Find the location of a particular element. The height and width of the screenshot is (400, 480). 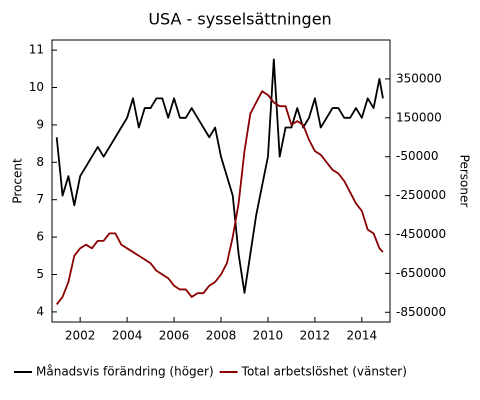

y2-tick-label: -650000 is located at coordinates (421, 273).